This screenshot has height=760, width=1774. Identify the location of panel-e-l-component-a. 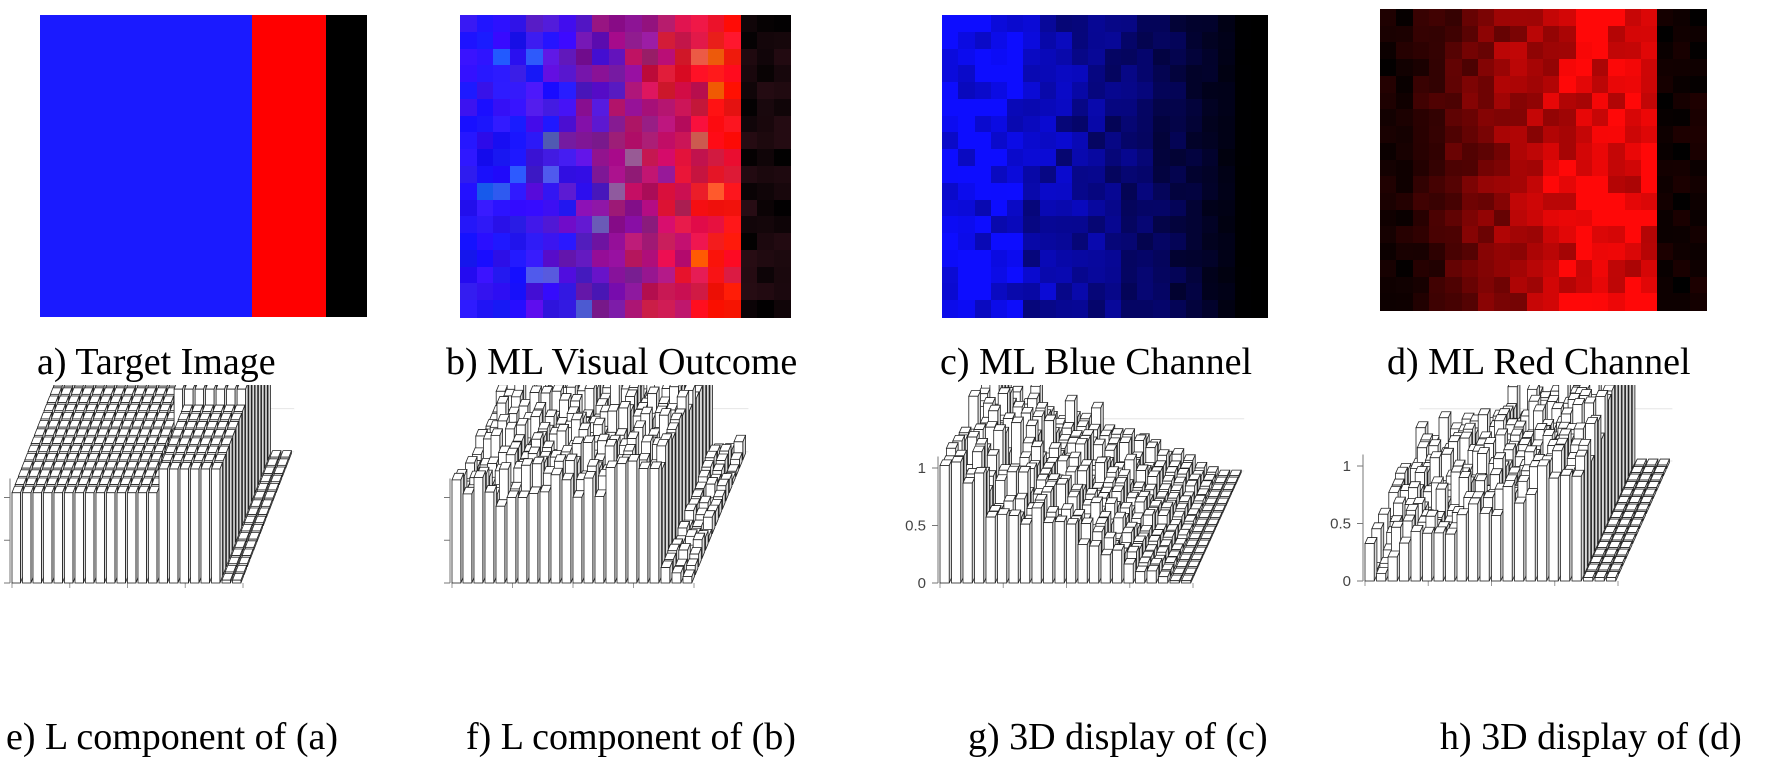
(190, 540).